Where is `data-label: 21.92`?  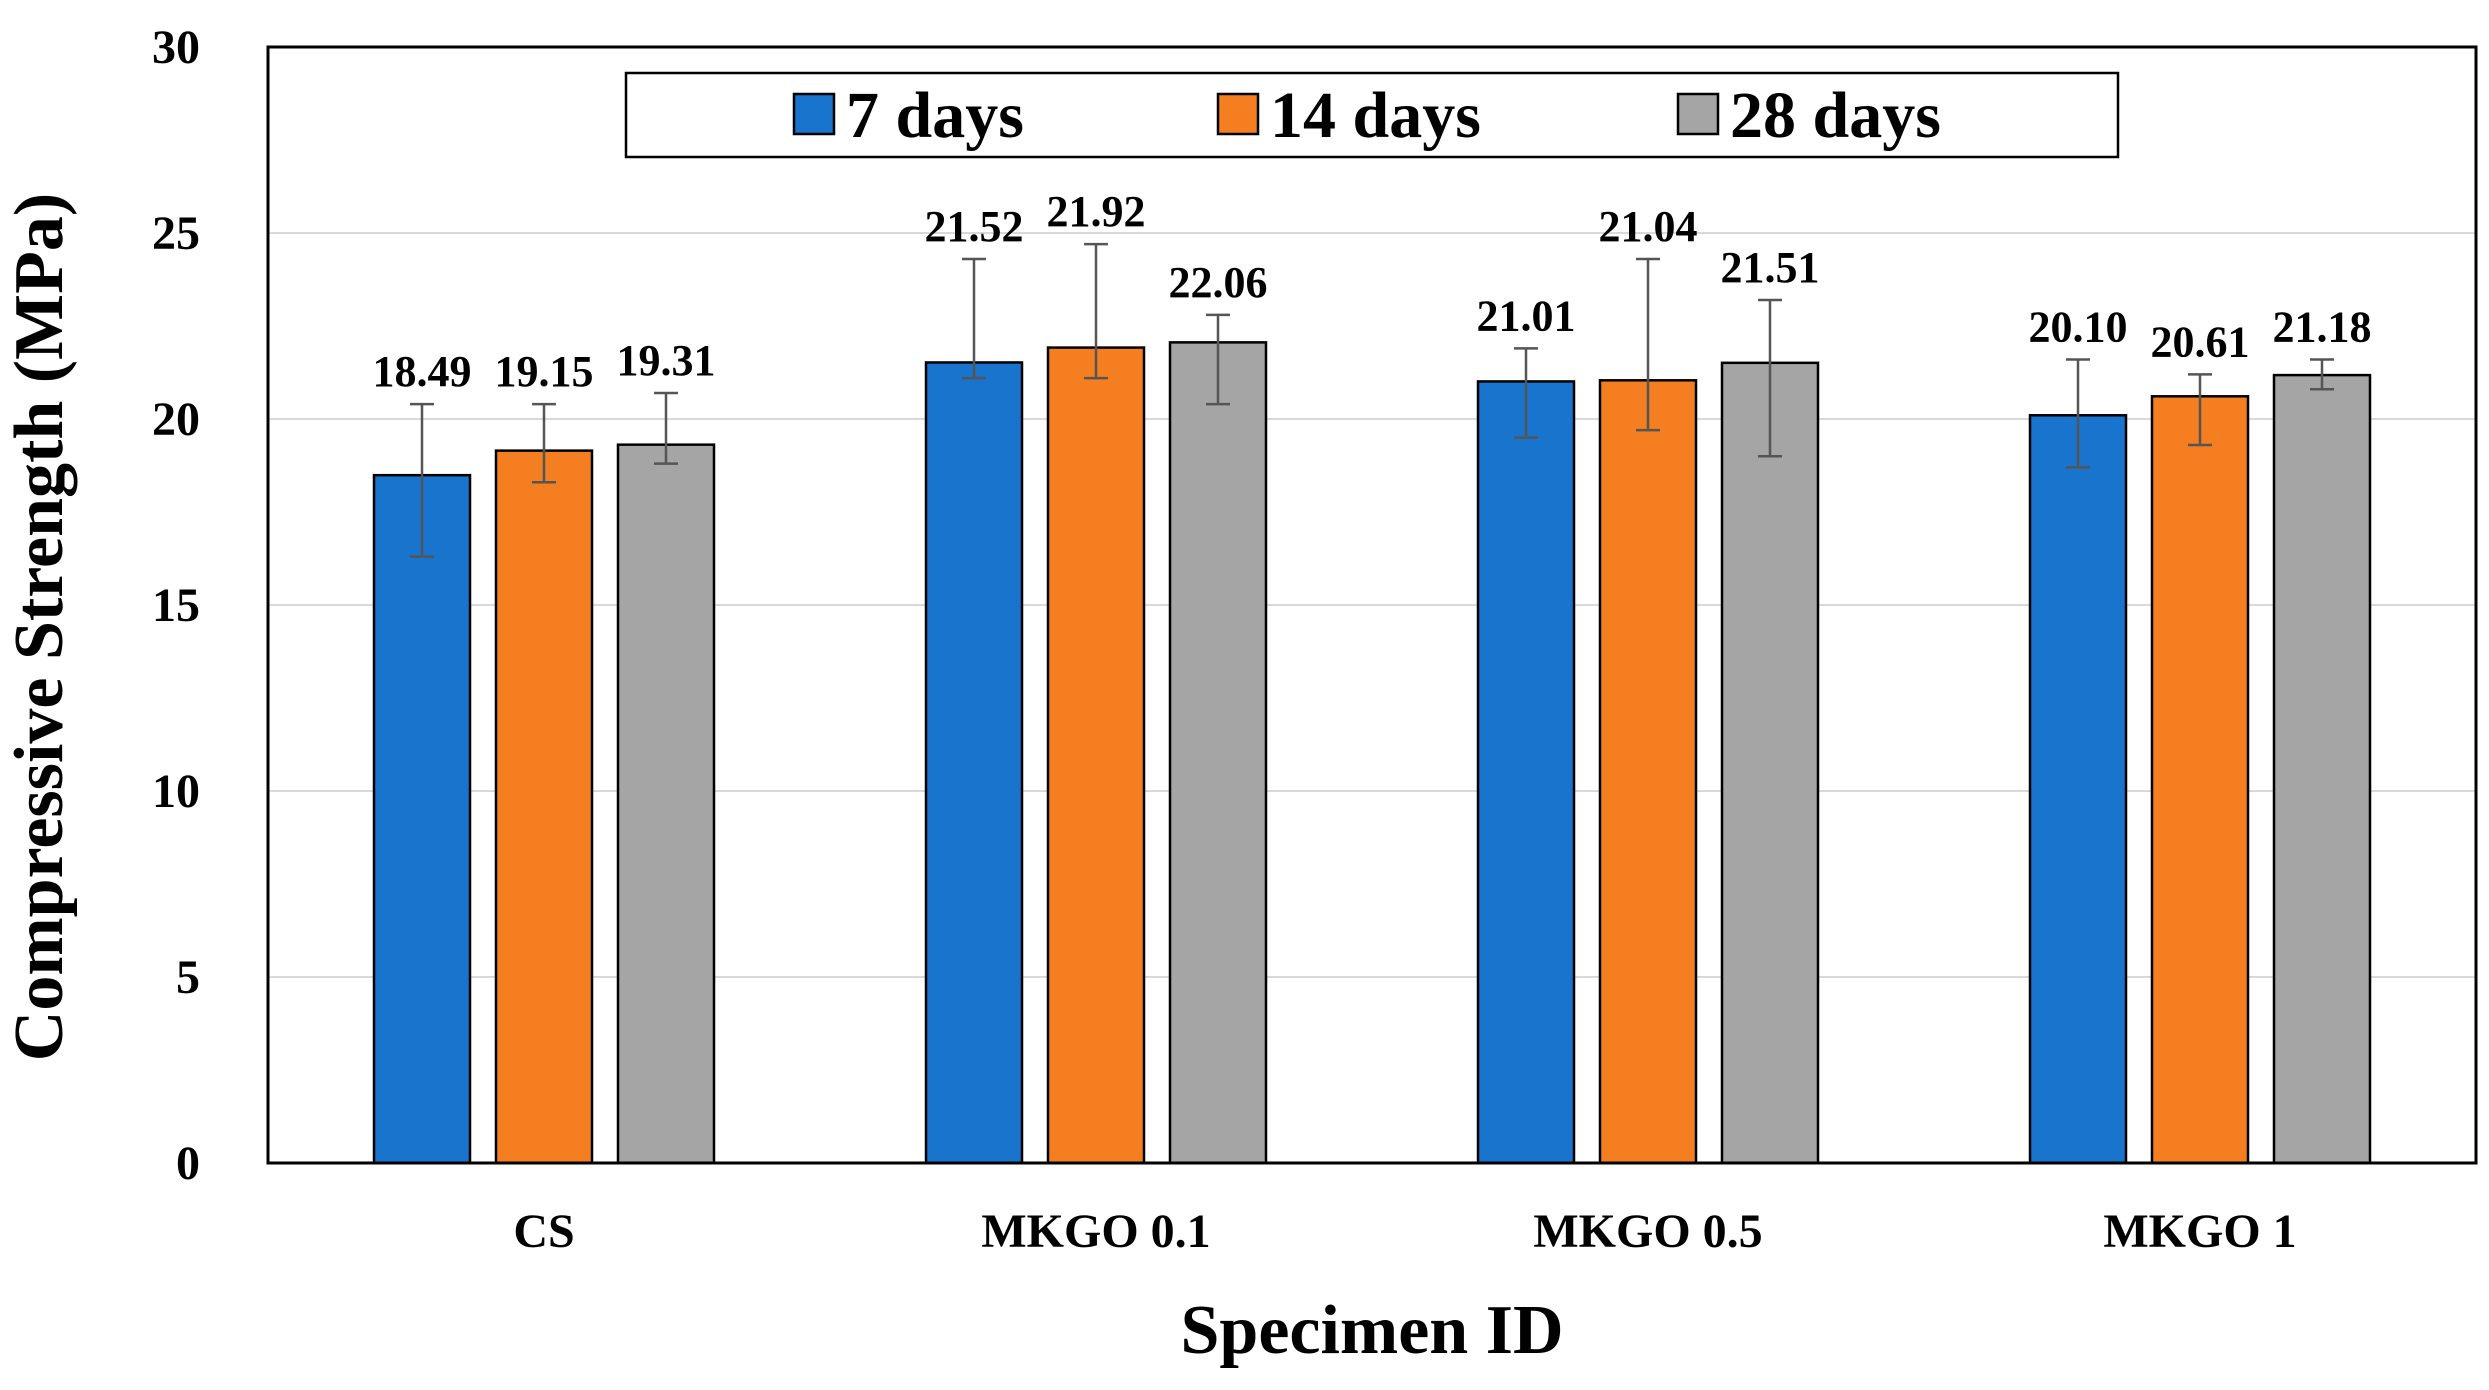 data-label: 21.92 is located at coordinates (1096, 211).